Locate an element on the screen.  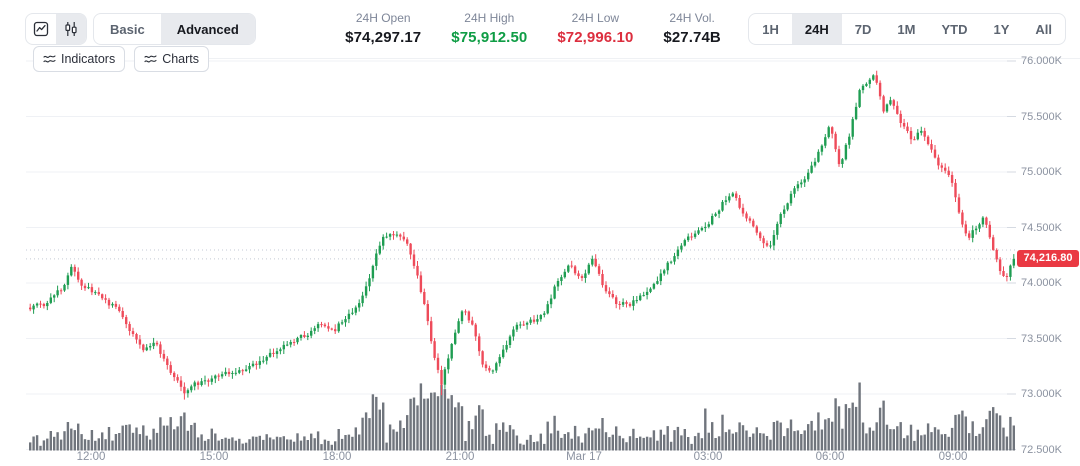
time-axis-label: 21:00 is located at coordinates (460, 457).